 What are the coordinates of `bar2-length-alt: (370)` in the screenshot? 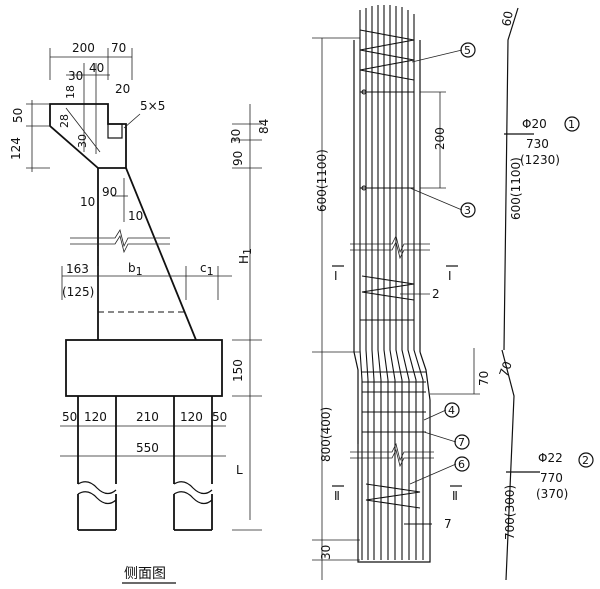 It's located at (552, 494).